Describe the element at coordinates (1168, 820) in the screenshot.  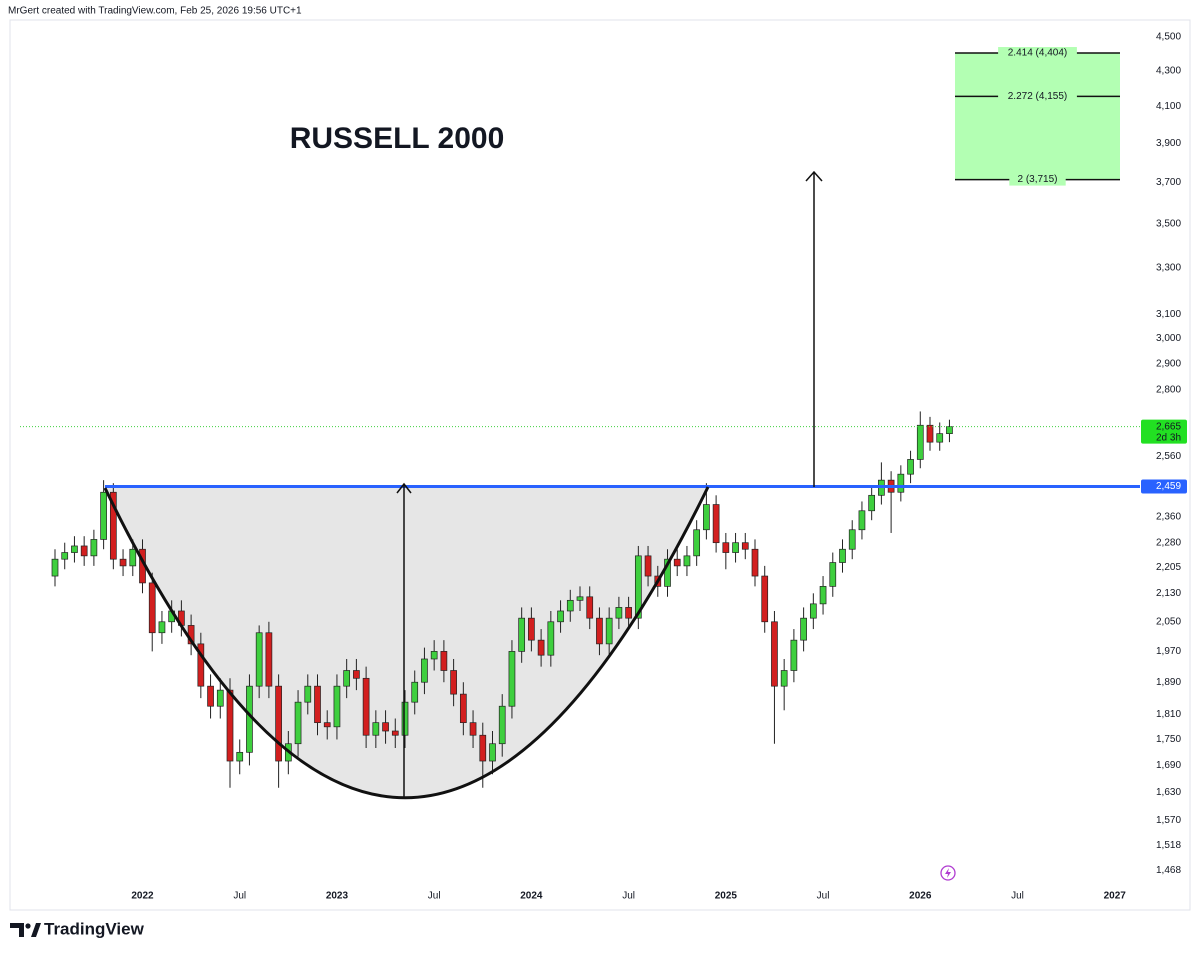
I see `y-tick-label: 1,570` at that location.